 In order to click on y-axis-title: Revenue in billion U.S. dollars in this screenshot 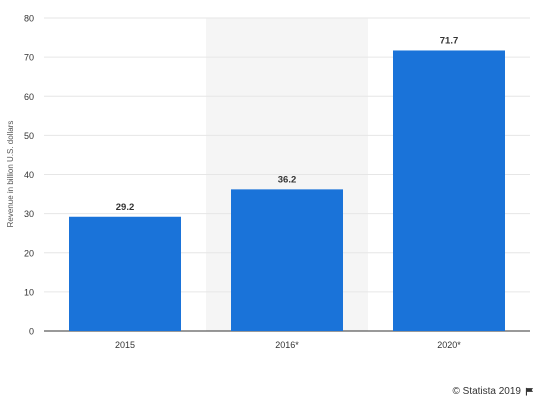, I will do `click(10, 174)`.